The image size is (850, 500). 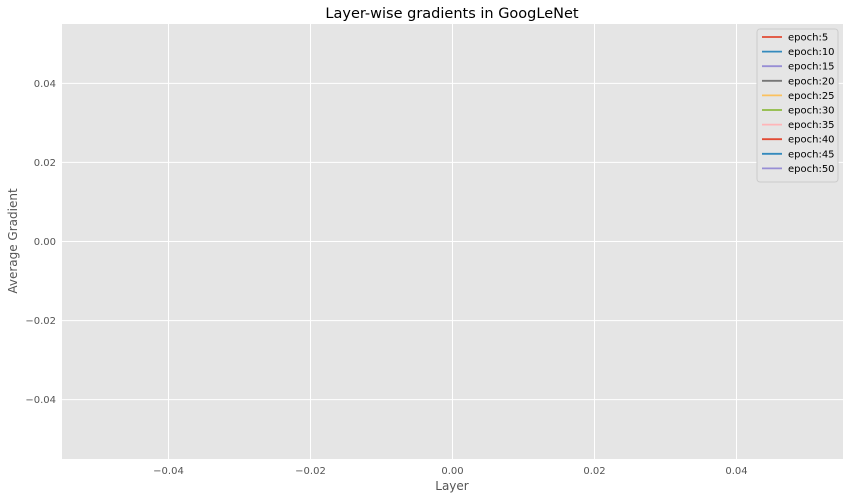 What do you see at coordinates (40, 321) in the screenshot?
I see `y-tick-label: −0.02` at bounding box center [40, 321].